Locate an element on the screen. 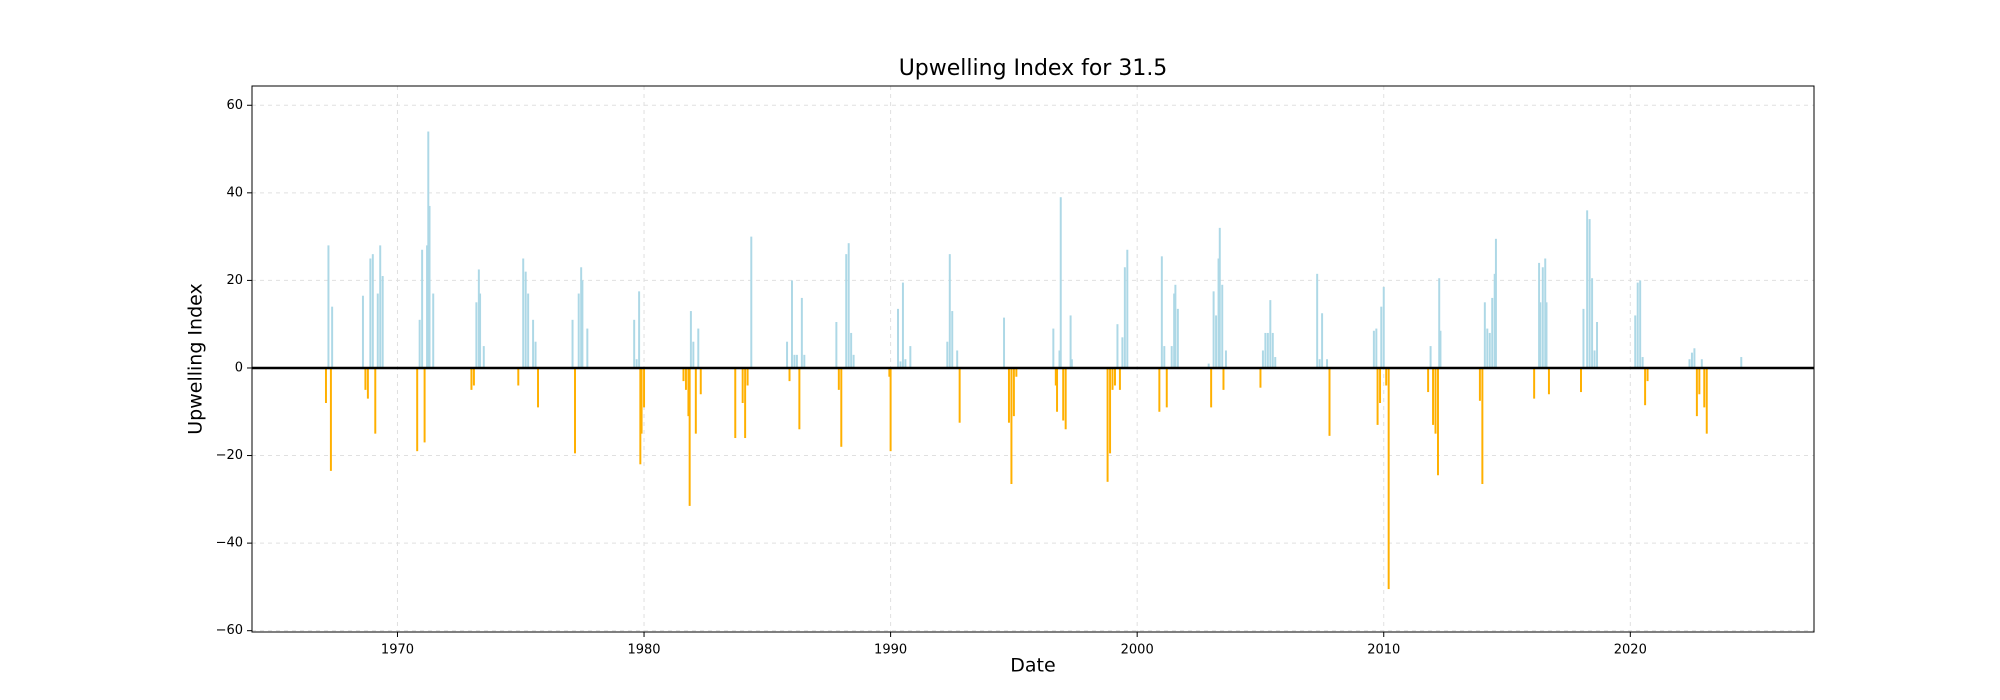 The width and height of the screenshot is (2000, 700). y-tick-label: −20 is located at coordinates (229, 455).